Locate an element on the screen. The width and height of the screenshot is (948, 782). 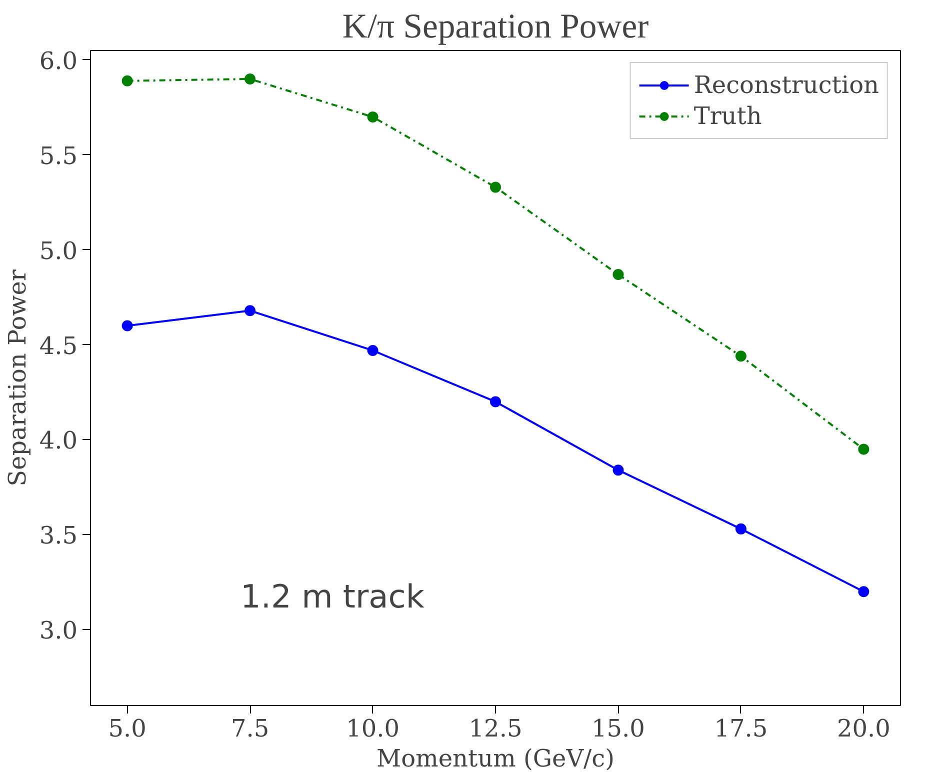
x-tick-label: 12.5 is located at coordinates (495, 728).